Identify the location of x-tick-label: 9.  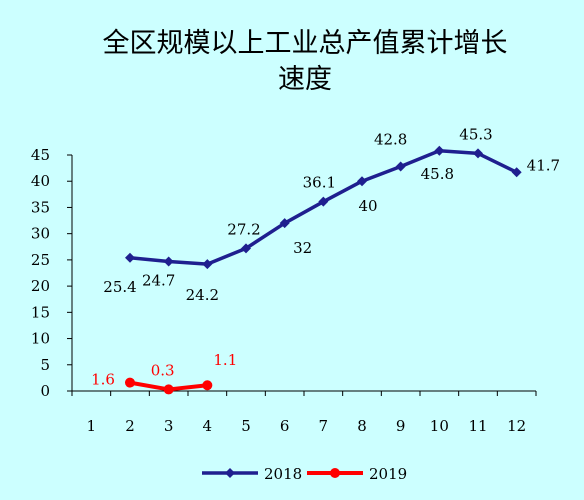
(401, 426).